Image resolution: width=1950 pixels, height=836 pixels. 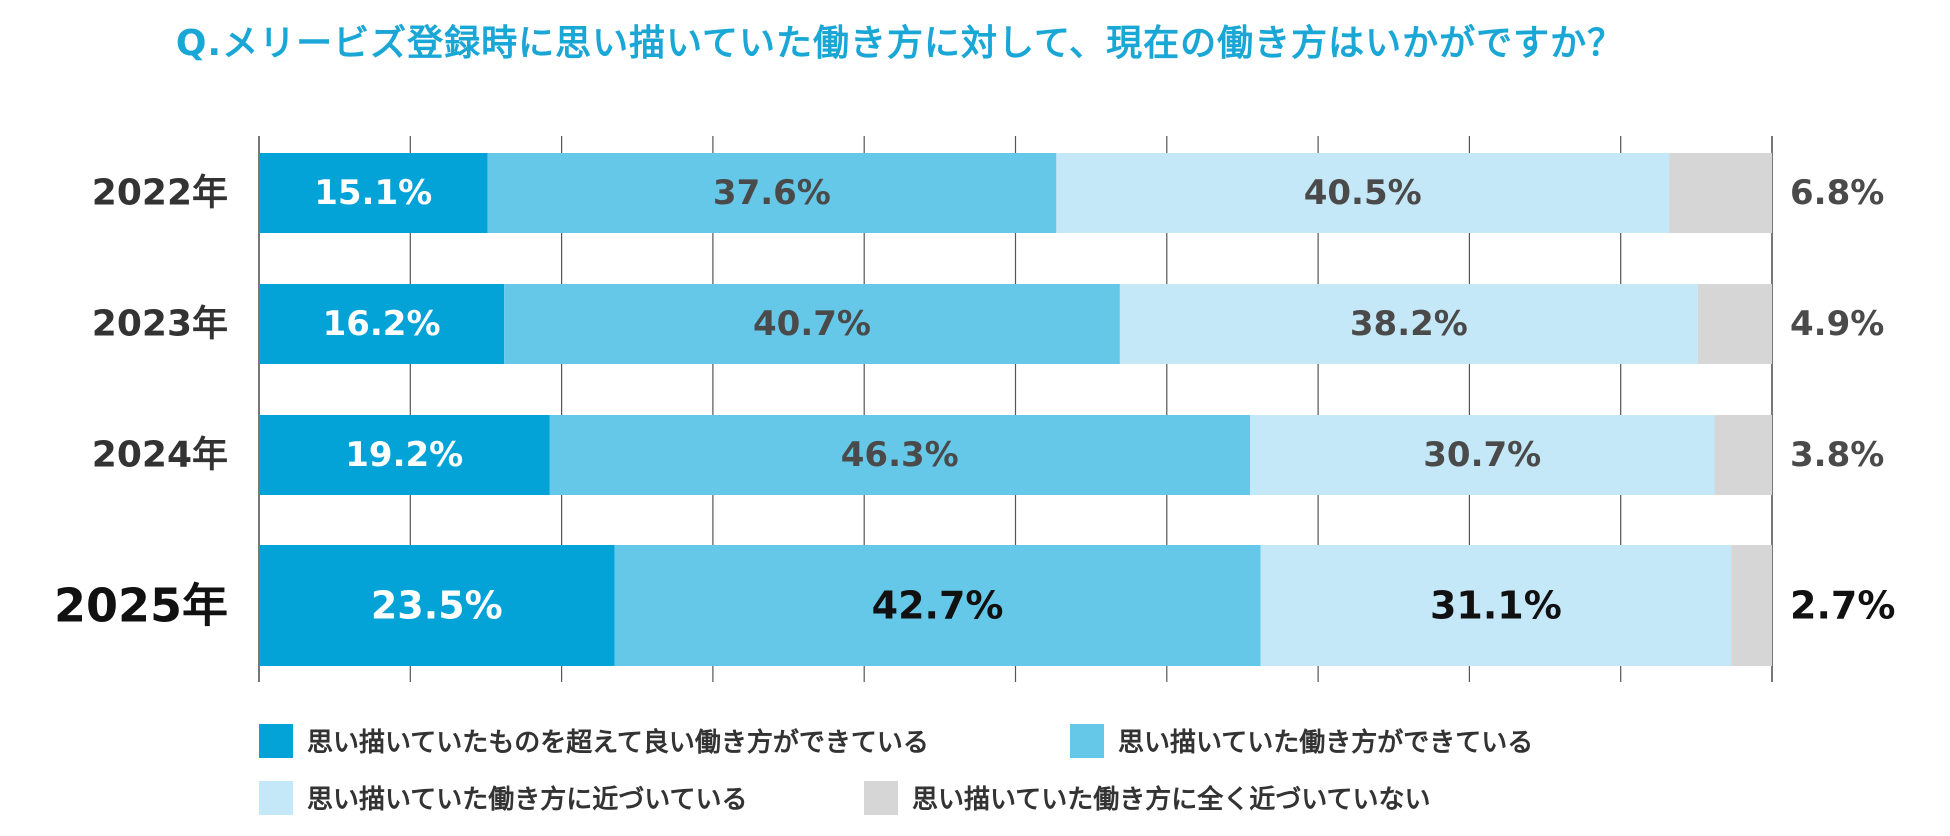 I want to click on data-label-achieved: 40.7%, so click(x=812, y=324).